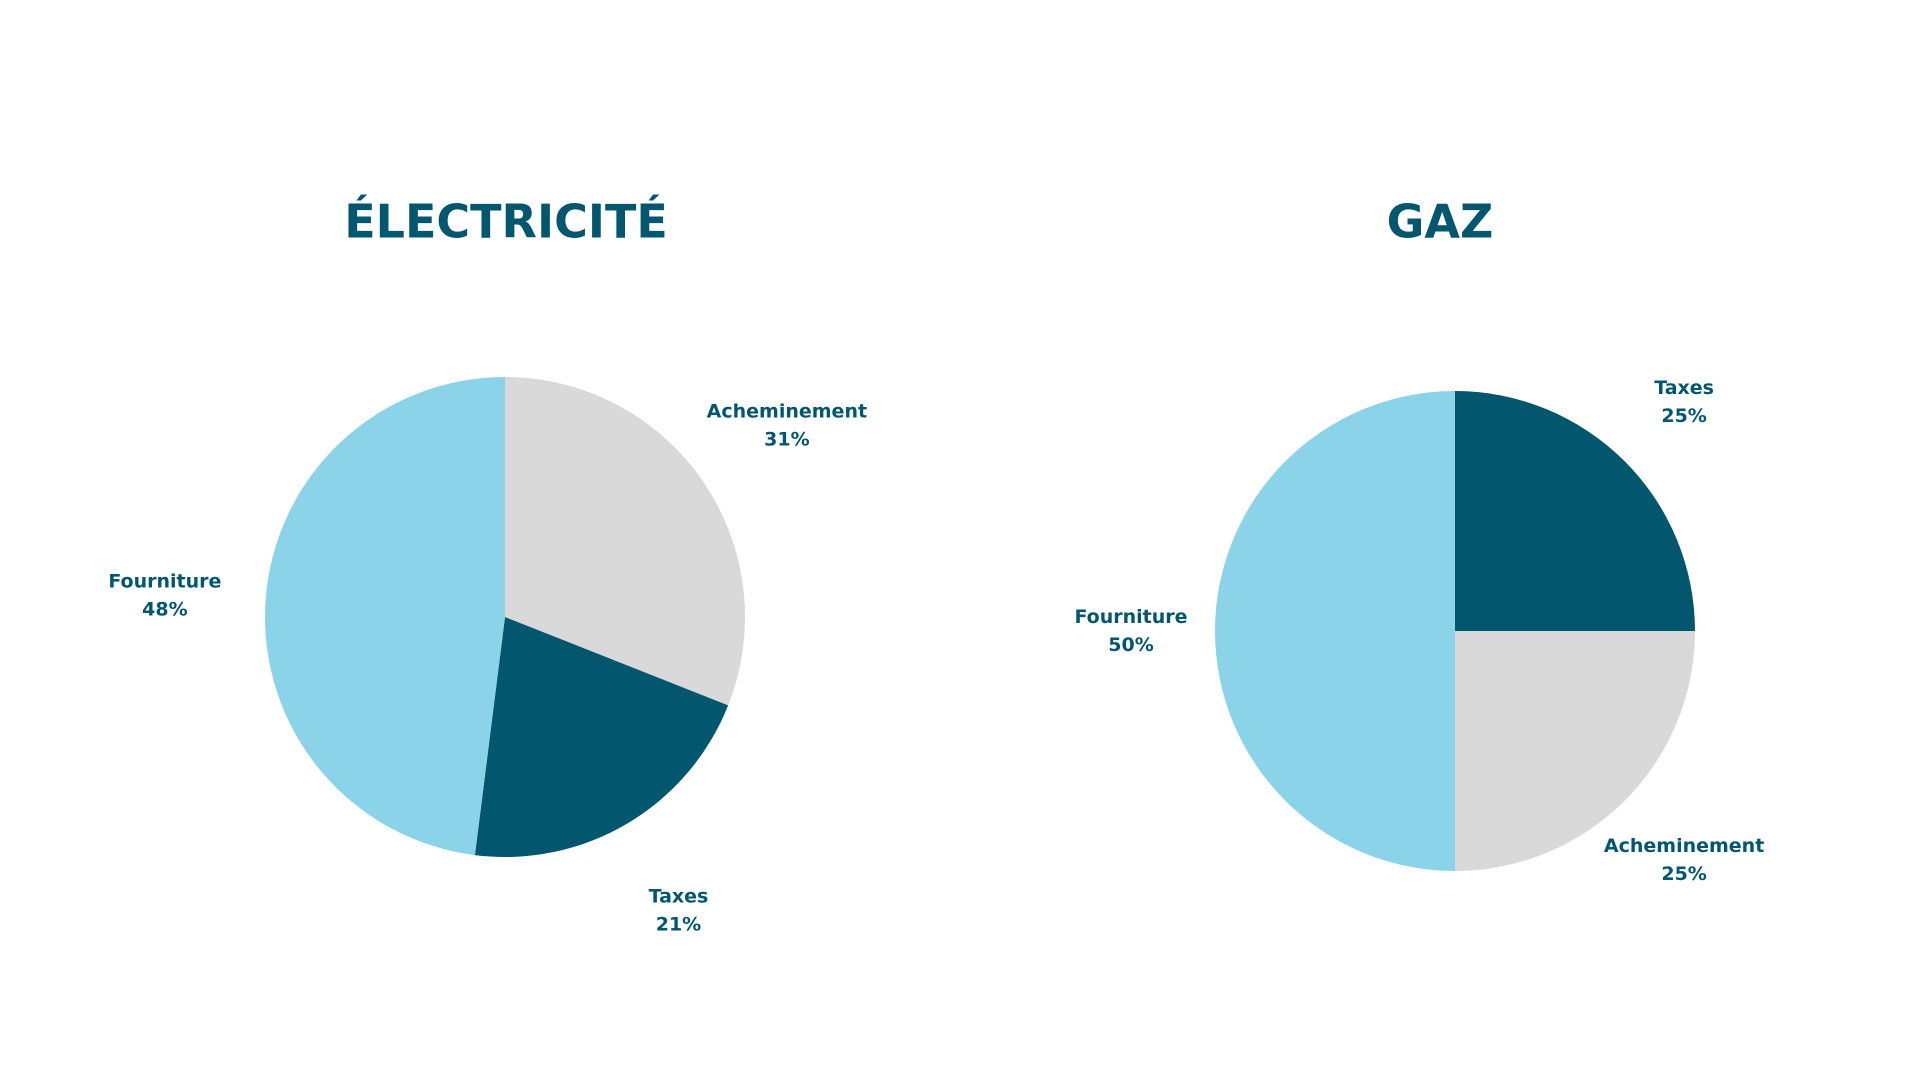 This screenshot has height=1080, width=1920. I want to click on slice-value: 48%, so click(164, 609).